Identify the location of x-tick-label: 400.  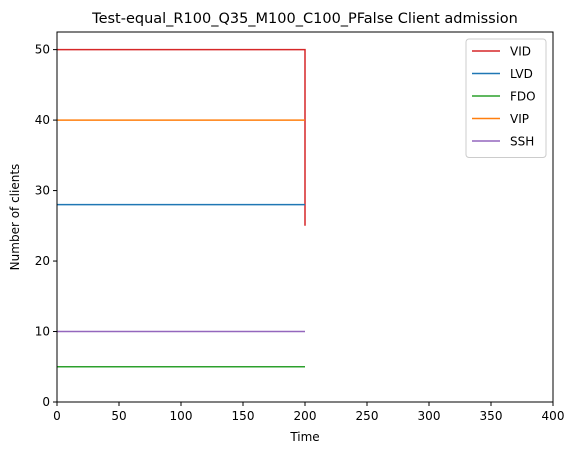
(553, 416).